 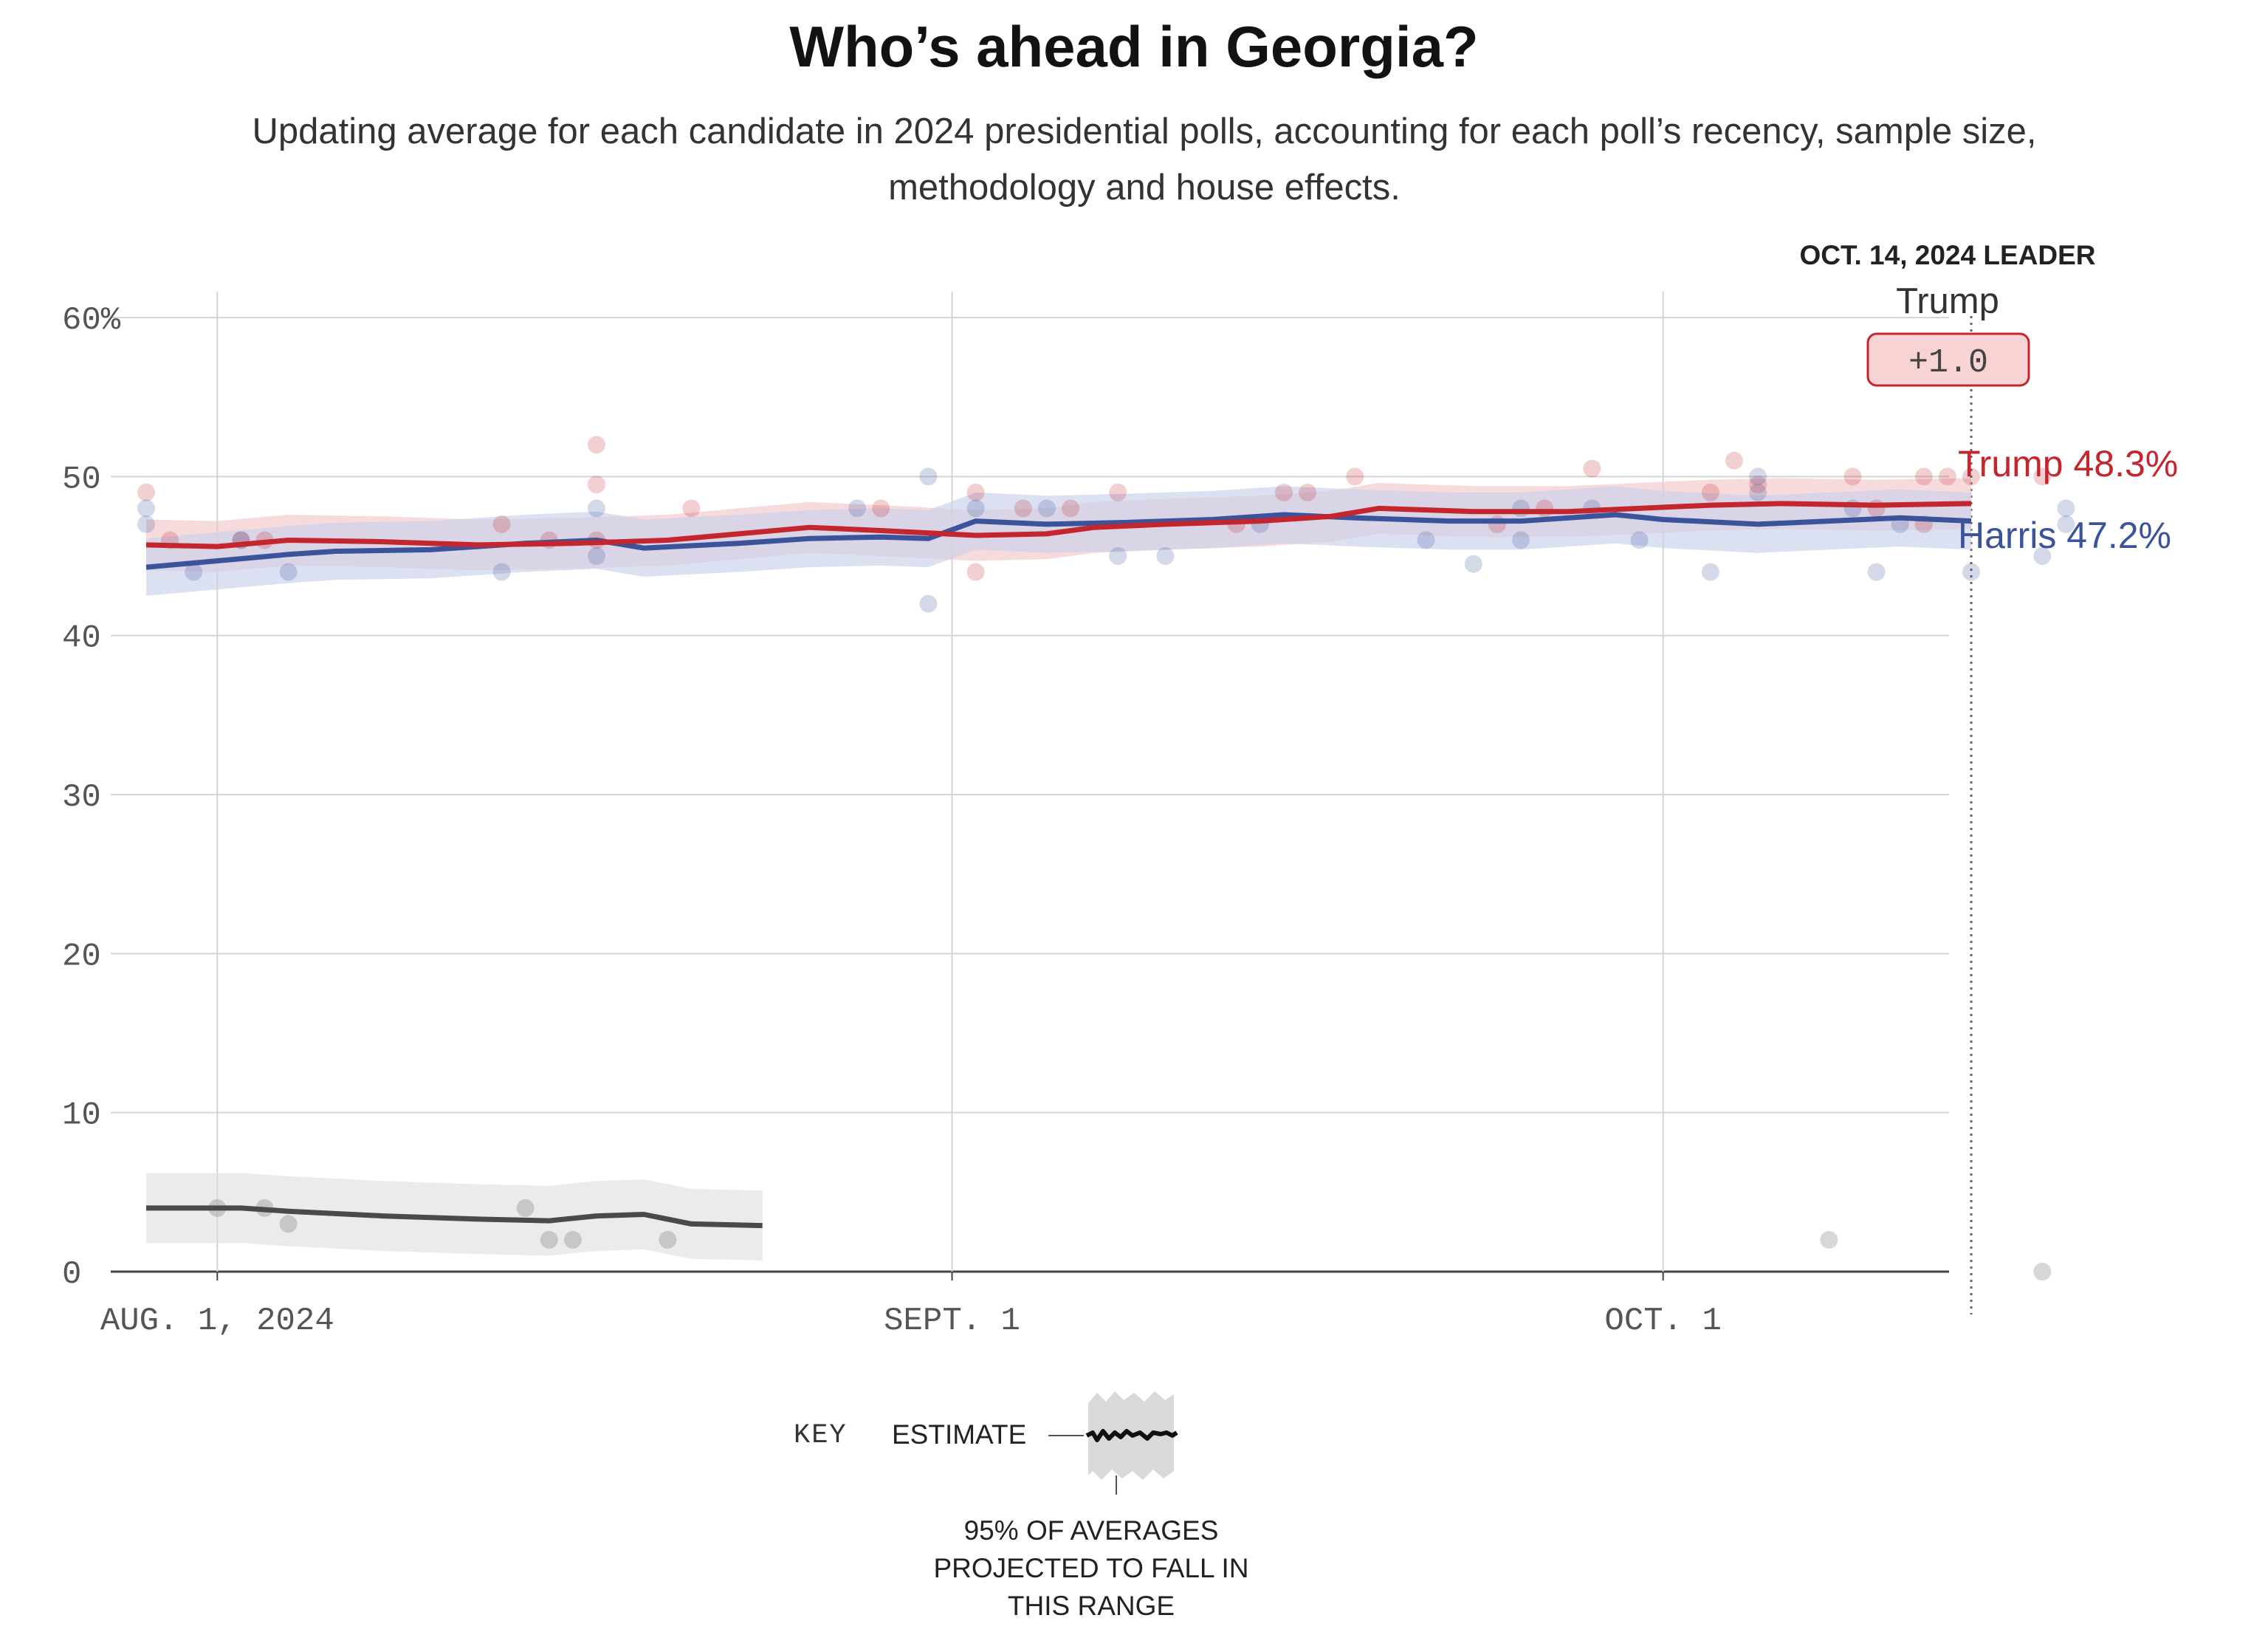 What do you see at coordinates (952, 1321) in the screenshot?
I see `x-tick-label: SEPT. 1` at bounding box center [952, 1321].